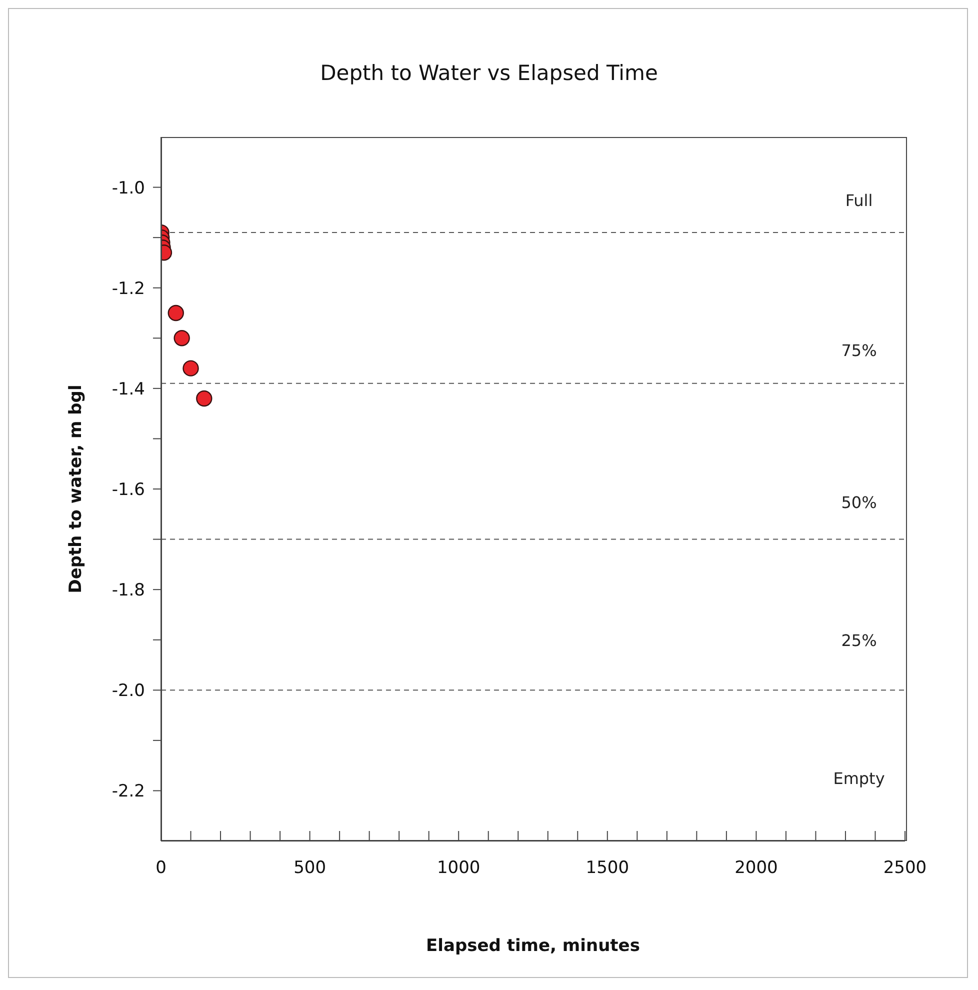  Describe the element at coordinates (128, 288) in the screenshot. I see `y-tick-label: -1.2` at that location.